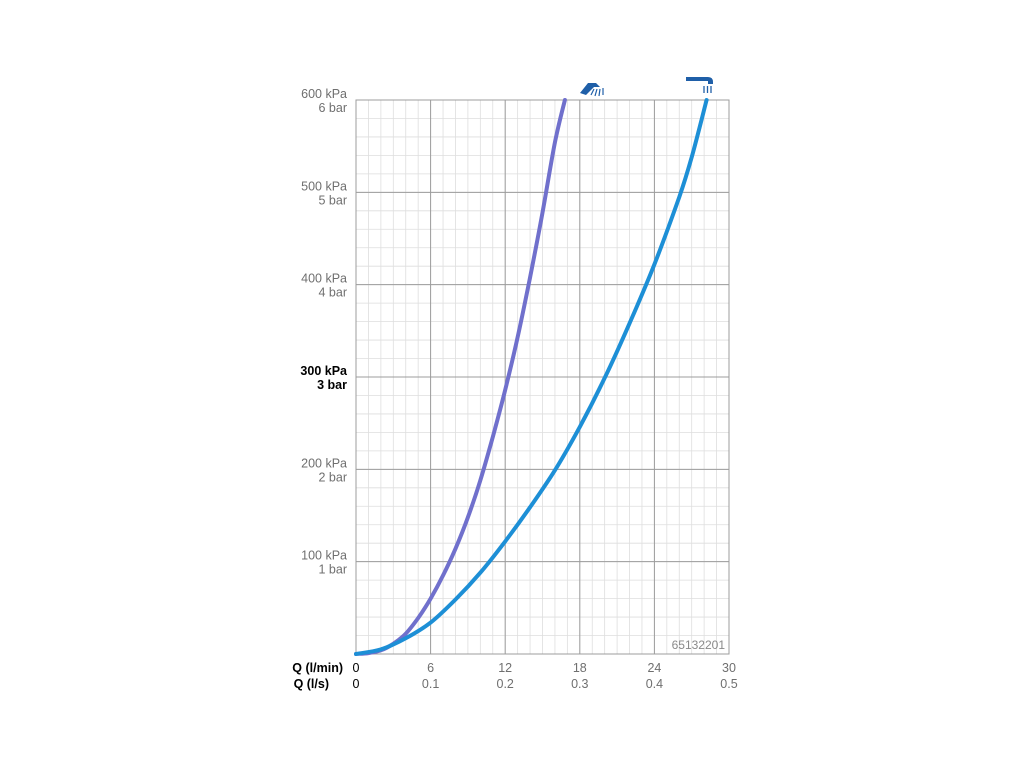 The width and height of the screenshot is (1024, 768). I want to click on x-tick-label-ls: 0, so click(356, 684).